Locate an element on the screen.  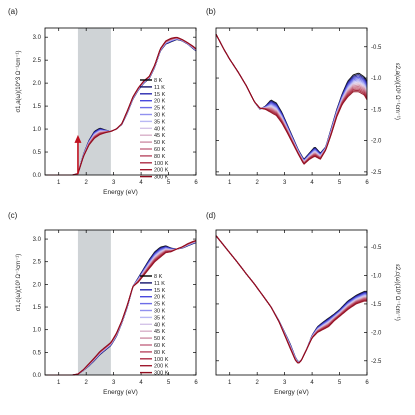
series-line-200k is located at coordinates (291, 299).